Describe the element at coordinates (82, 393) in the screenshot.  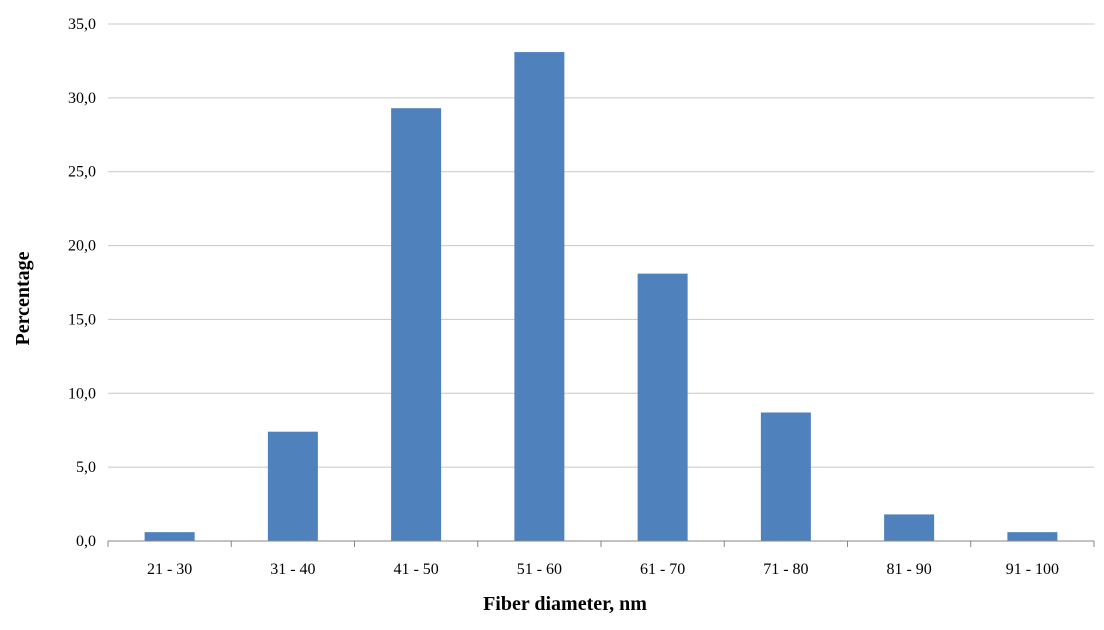
I see `y-tick-label: 10,0` at that location.